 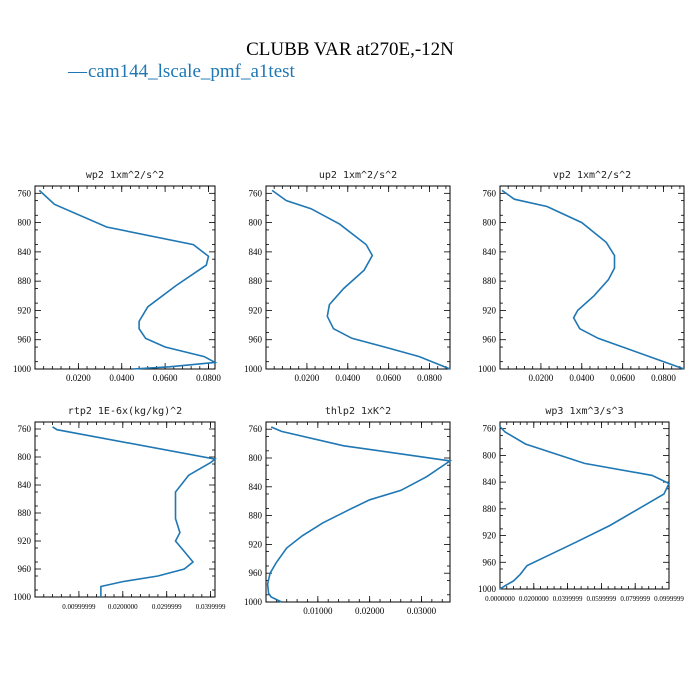 I want to click on x-tick-label: 0.0299999, so click(x=167, y=607).